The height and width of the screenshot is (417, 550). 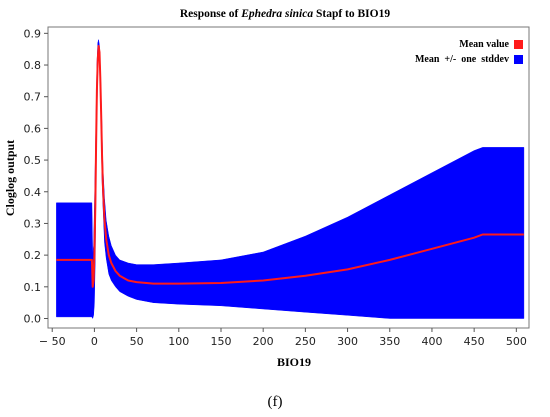 I want to click on x-tick-label: 300, so click(x=347, y=341).